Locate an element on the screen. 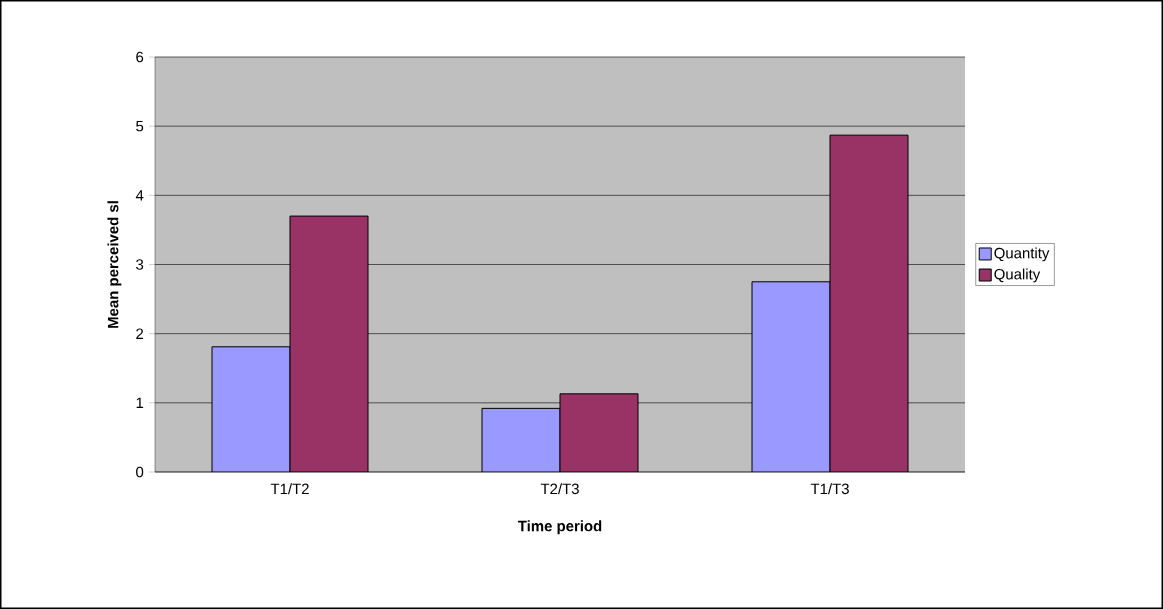 This screenshot has width=1163, height=609. y-tick-label: 5 is located at coordinates (140, 126).